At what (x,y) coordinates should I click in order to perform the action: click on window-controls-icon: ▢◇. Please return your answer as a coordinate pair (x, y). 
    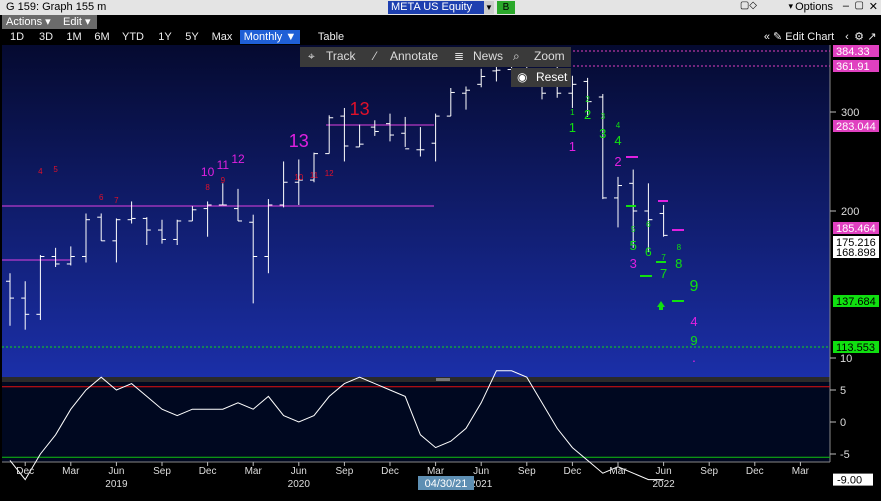
    Looking at the image, I should click on (748, 5).